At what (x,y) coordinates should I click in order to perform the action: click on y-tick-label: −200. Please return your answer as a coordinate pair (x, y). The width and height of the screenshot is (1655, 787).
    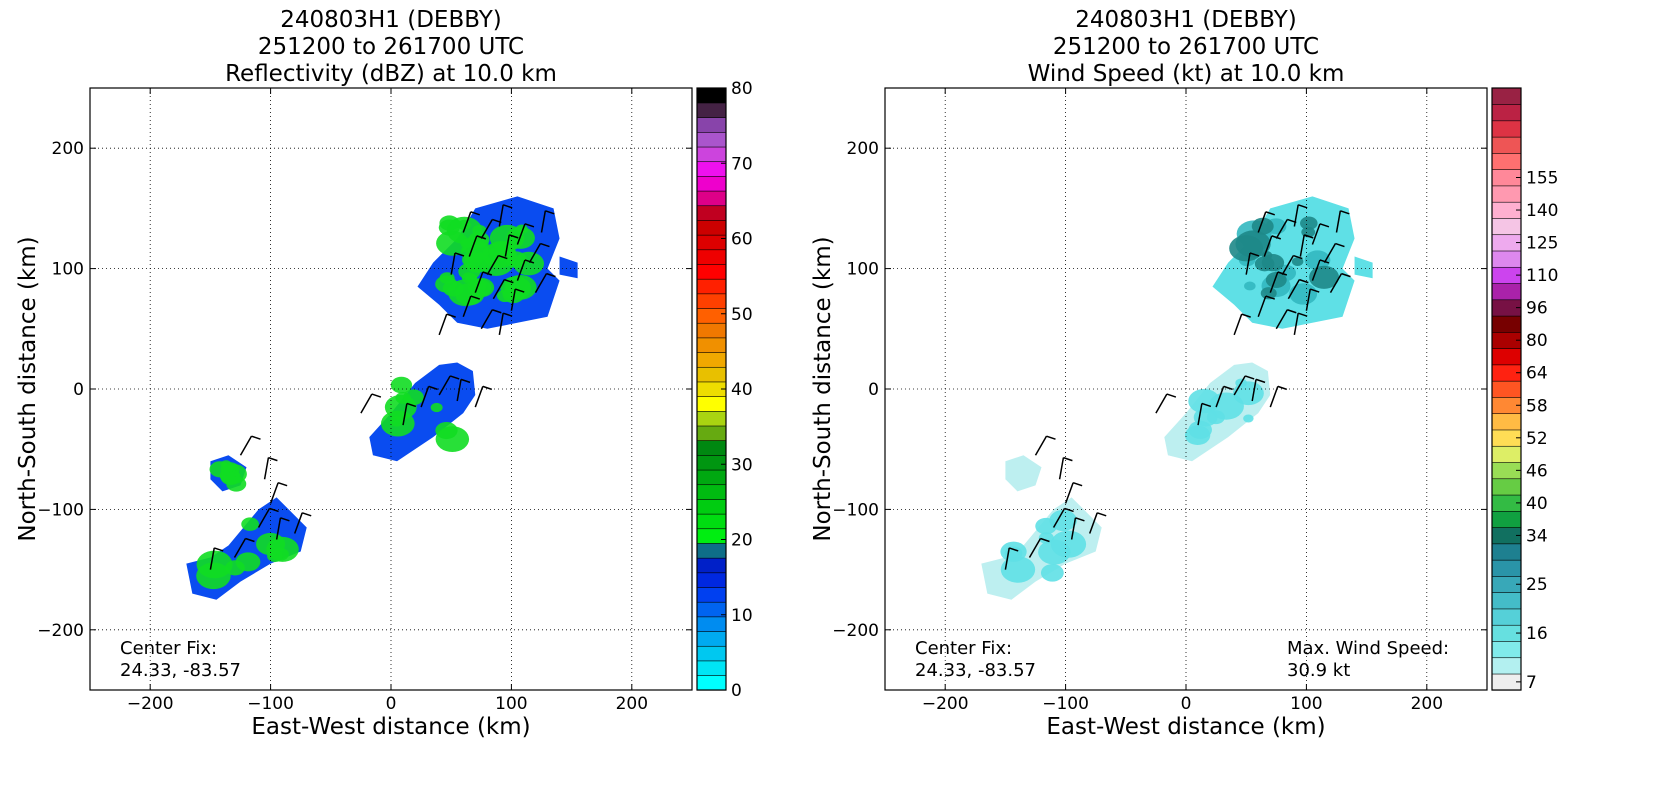
    Looking at the image, I should click on (855, 631).